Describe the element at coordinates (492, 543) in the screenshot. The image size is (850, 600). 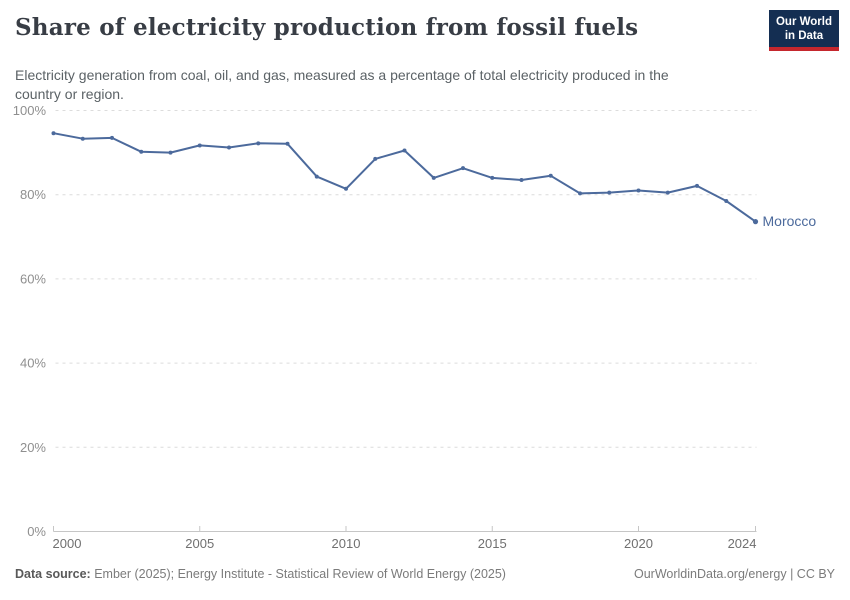
I see `x-tick-label: 2015` at that location.